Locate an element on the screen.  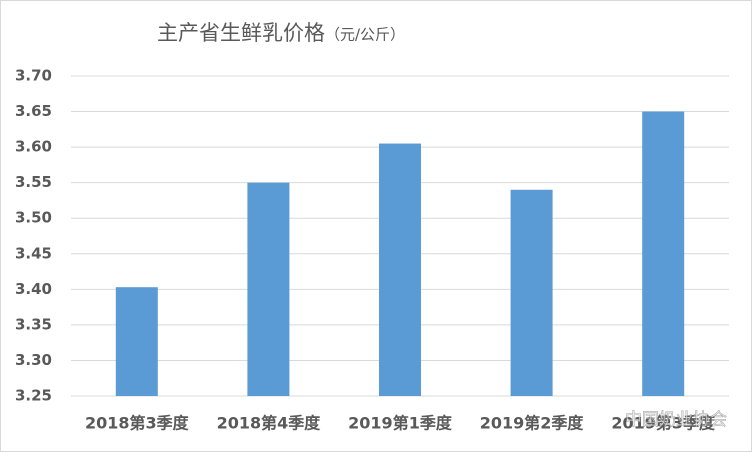
y-tick-label: 3.50 is located at coordinates (33, 218).